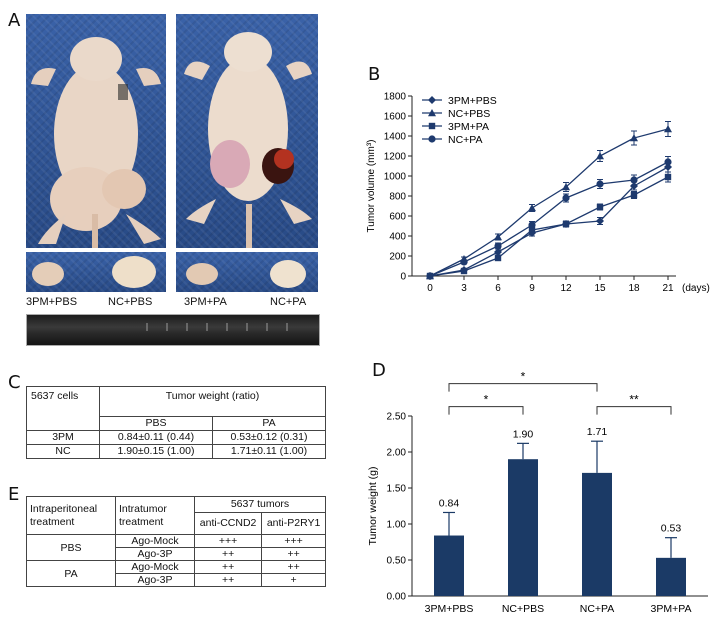 The height and width of the screenshot is (636, 720). I want to click on ruler-photo, so click(173, 330).